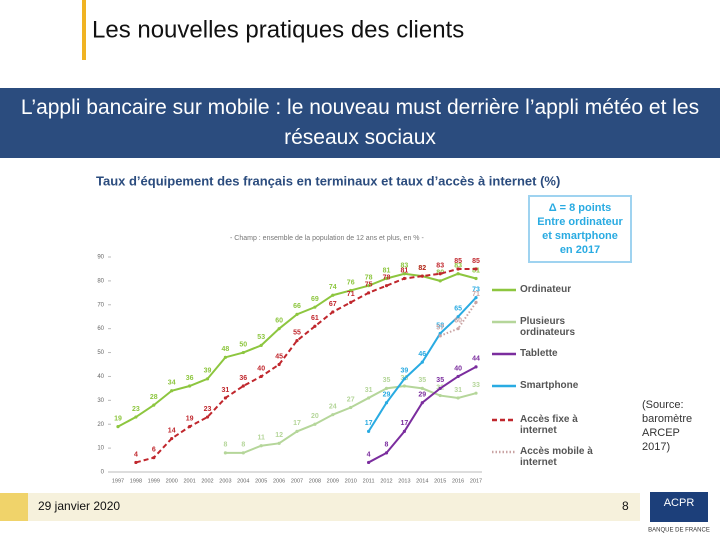 This screenshot has width=720, height=540. Describe the element at coordinates (458, 481) in the screenshot. I see `x-tick-label: 2016` at that location.